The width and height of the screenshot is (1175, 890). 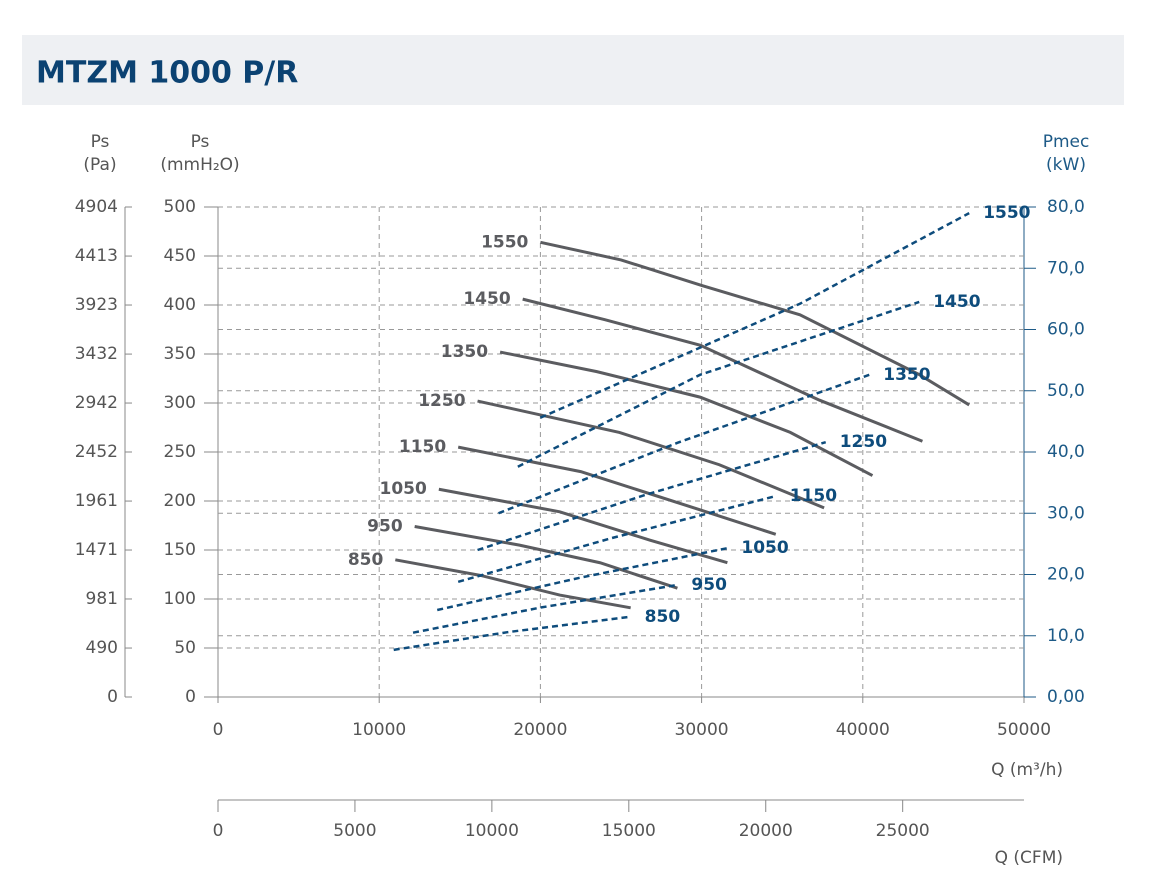 What do you see at coordinates (96, 256) in the screenshot?
I see `y-tick-label: 4413` at bounding box center [96, 256].